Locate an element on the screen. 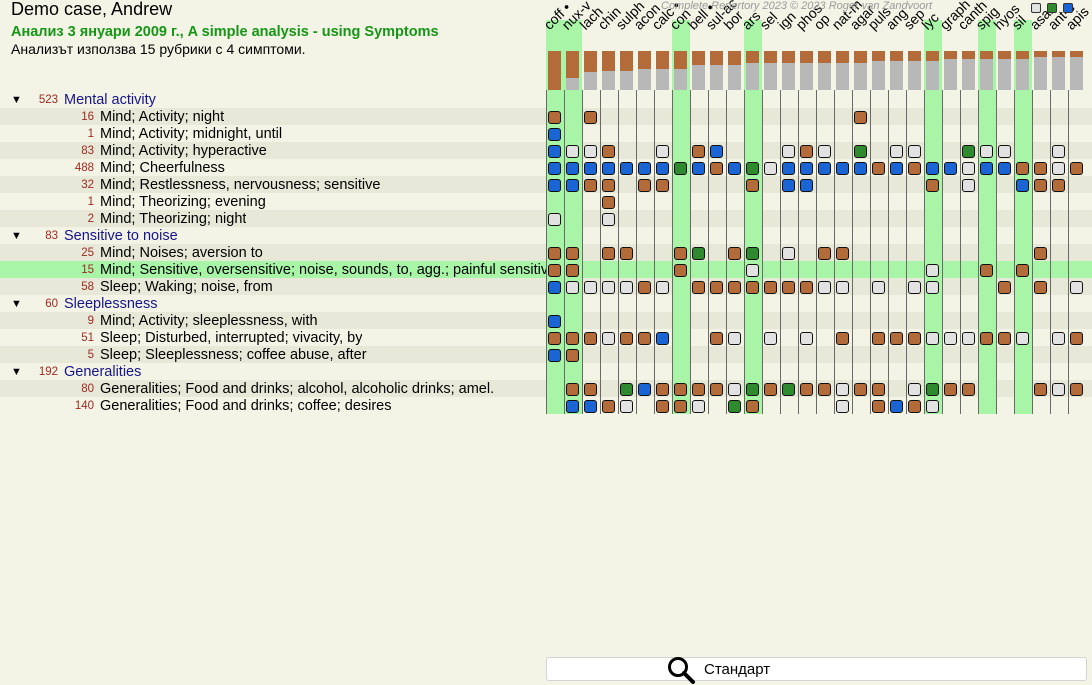 Image resolution: width=1092 pixels, height=685 pixels. rubric-label: Mind; Activity; night is located at coordinates (162, 117).